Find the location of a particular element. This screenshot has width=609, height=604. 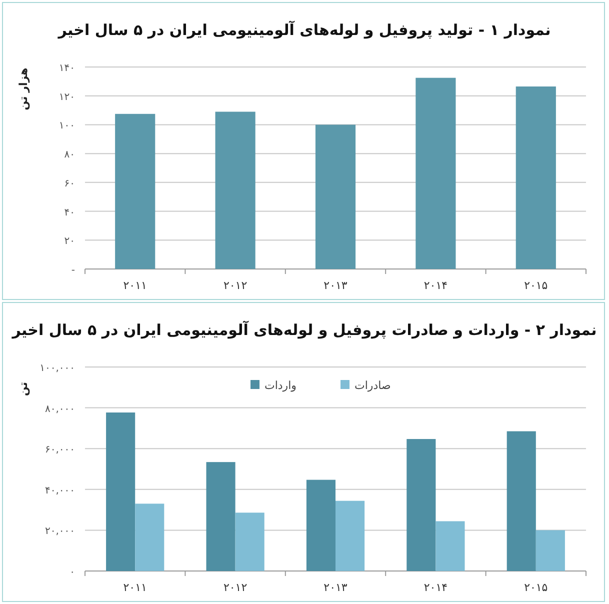

y-tick-label: ۲۰,۰۰۰ is located at coordinates (59, 532).